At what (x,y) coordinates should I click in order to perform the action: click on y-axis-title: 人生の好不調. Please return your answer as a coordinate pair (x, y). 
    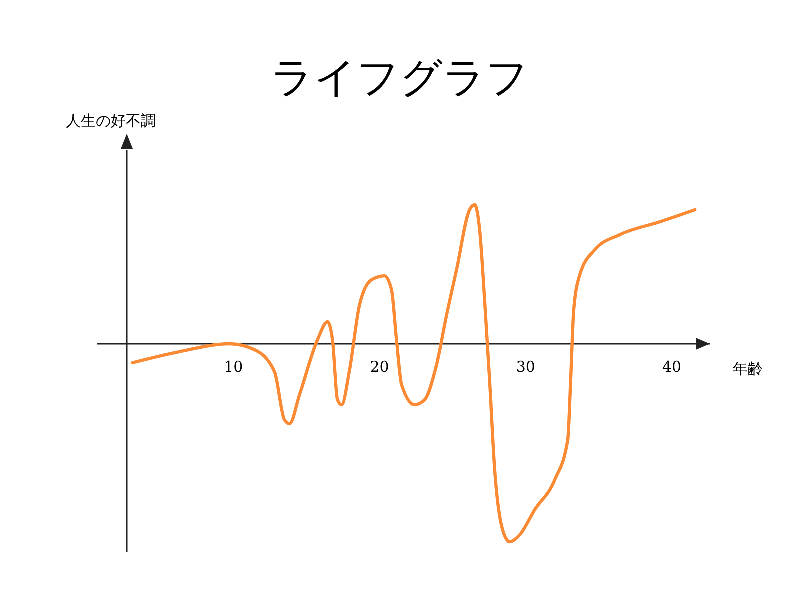
    Looking at the image, I should click on (111, 121).